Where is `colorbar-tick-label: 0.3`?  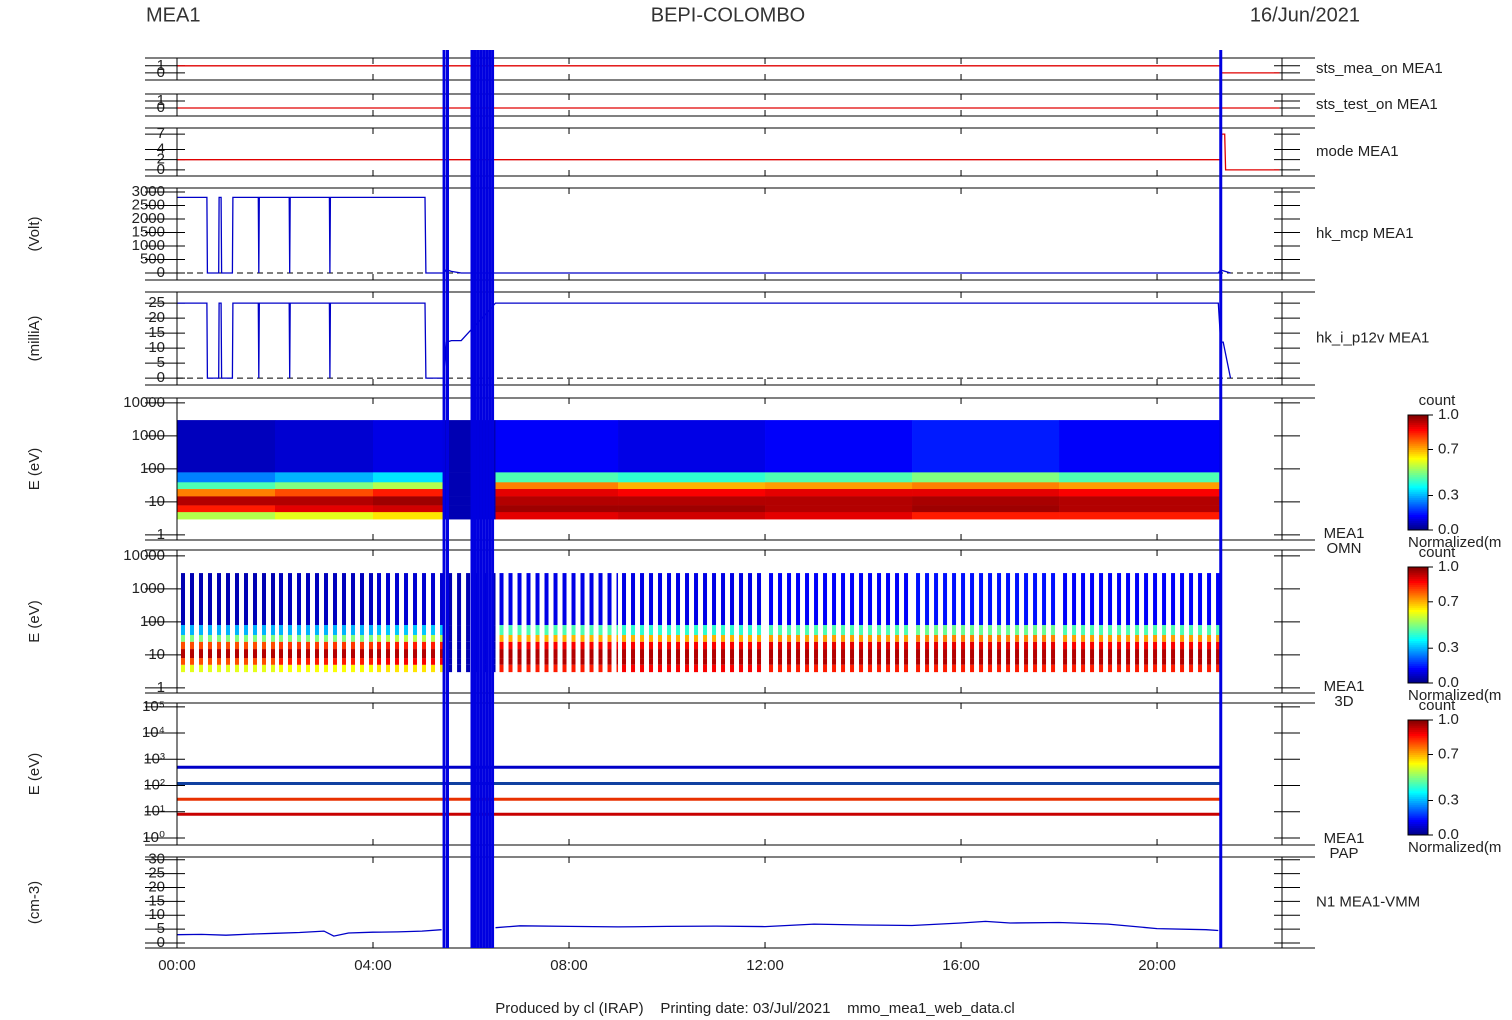
colorbar-tick-label: 0.3 is located at coordinates (1448, 494).